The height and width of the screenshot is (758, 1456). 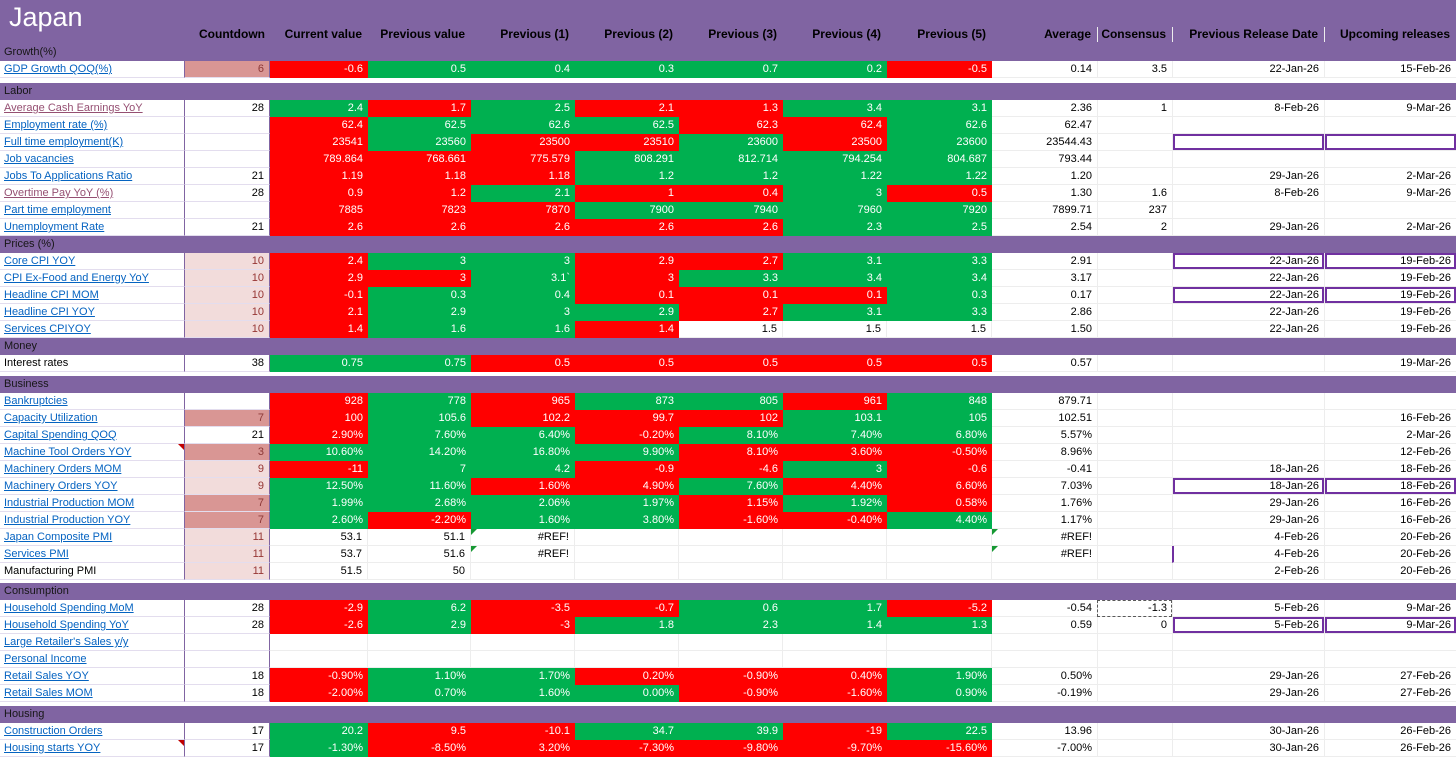 What do you see at coordinates (1044, 312) in the screenshot?
I see `average-cell: 2.86` at bounding box center [1044, 312].